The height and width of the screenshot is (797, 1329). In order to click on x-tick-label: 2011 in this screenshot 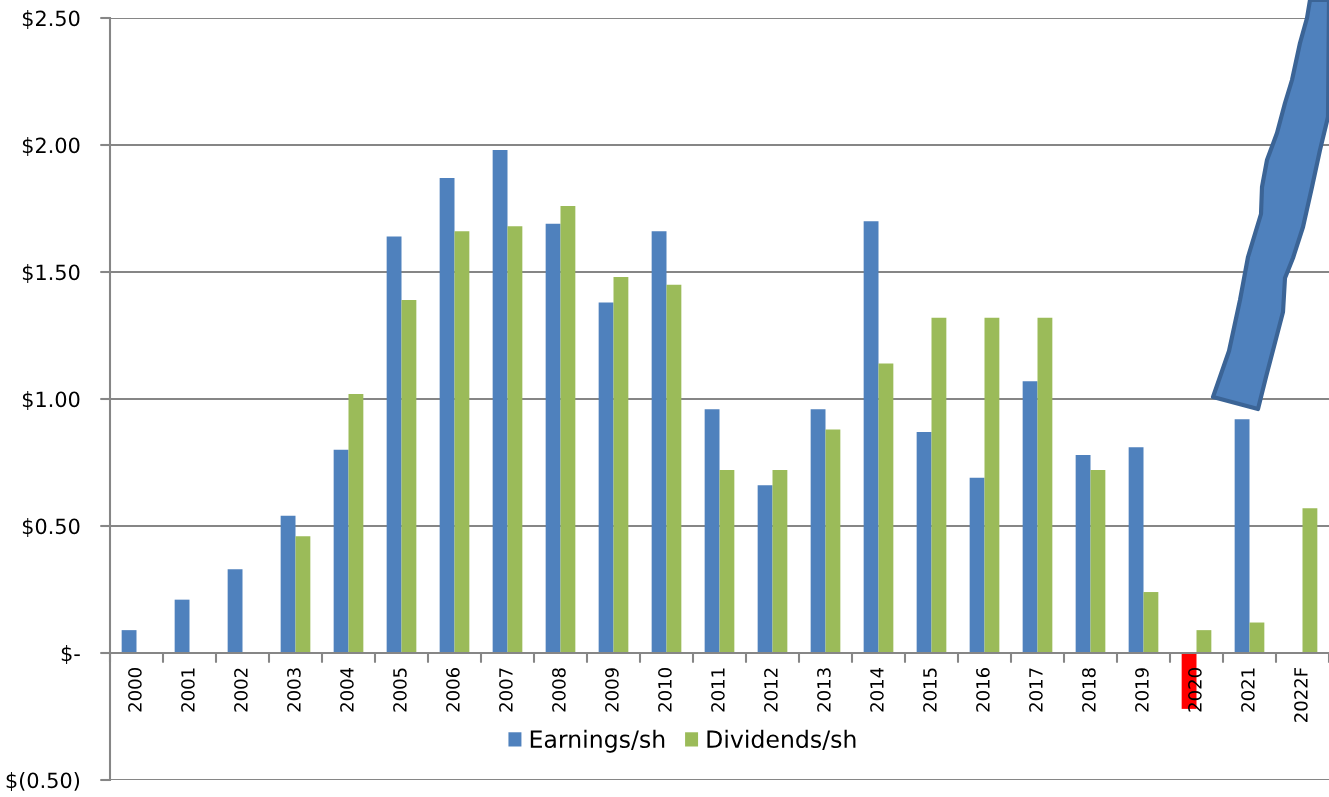, I will do `click(718, 690)`.